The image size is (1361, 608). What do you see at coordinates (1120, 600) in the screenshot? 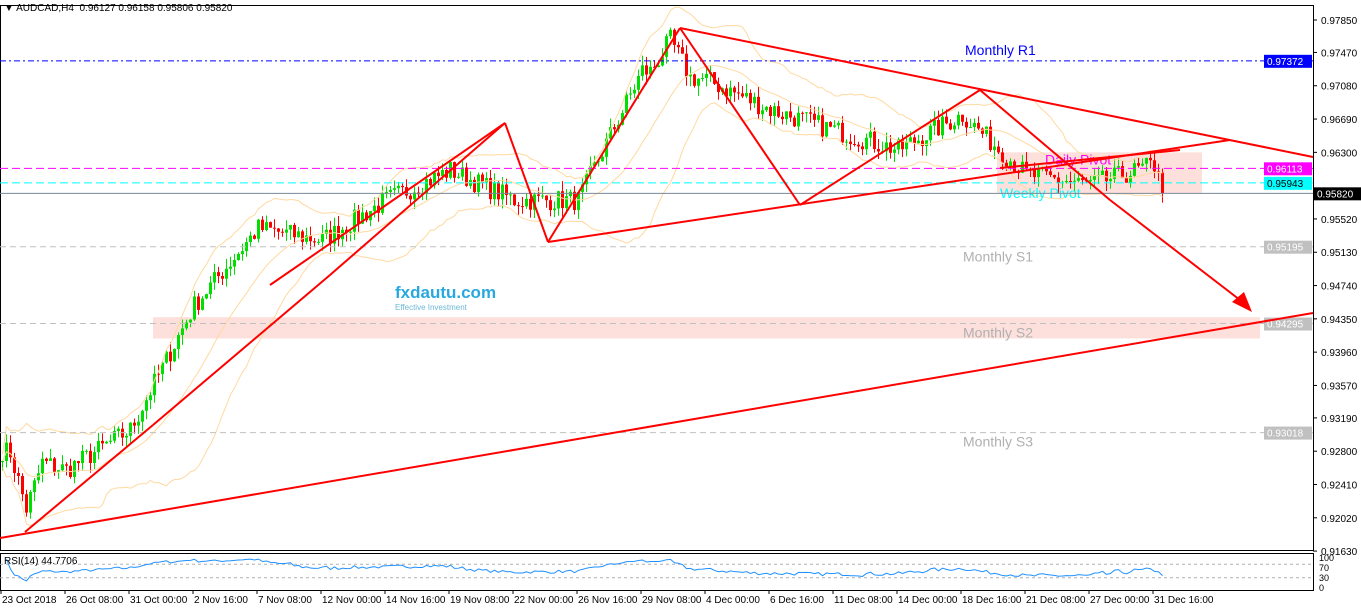
I see `x-tick-label: 27 Dec 00:00` at bounding box center [1120, 600].